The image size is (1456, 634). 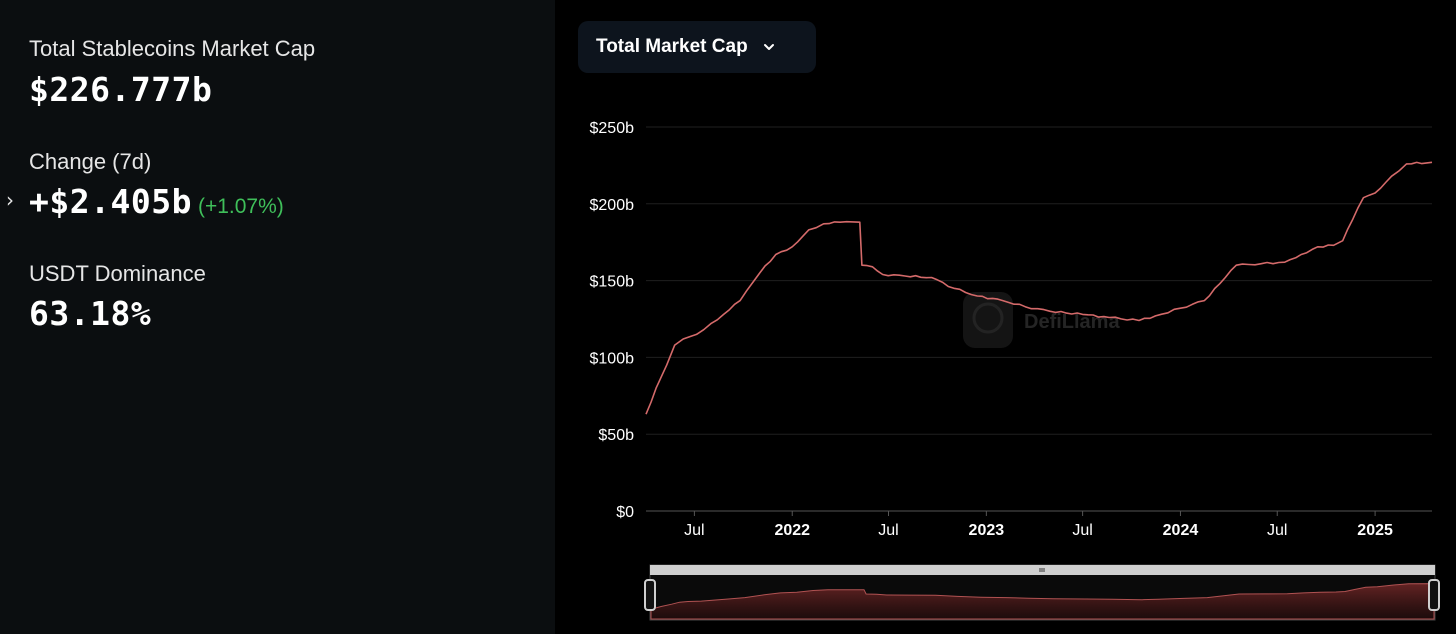 I want to click on slider-grip-icon, so click(x=1042, y=570).